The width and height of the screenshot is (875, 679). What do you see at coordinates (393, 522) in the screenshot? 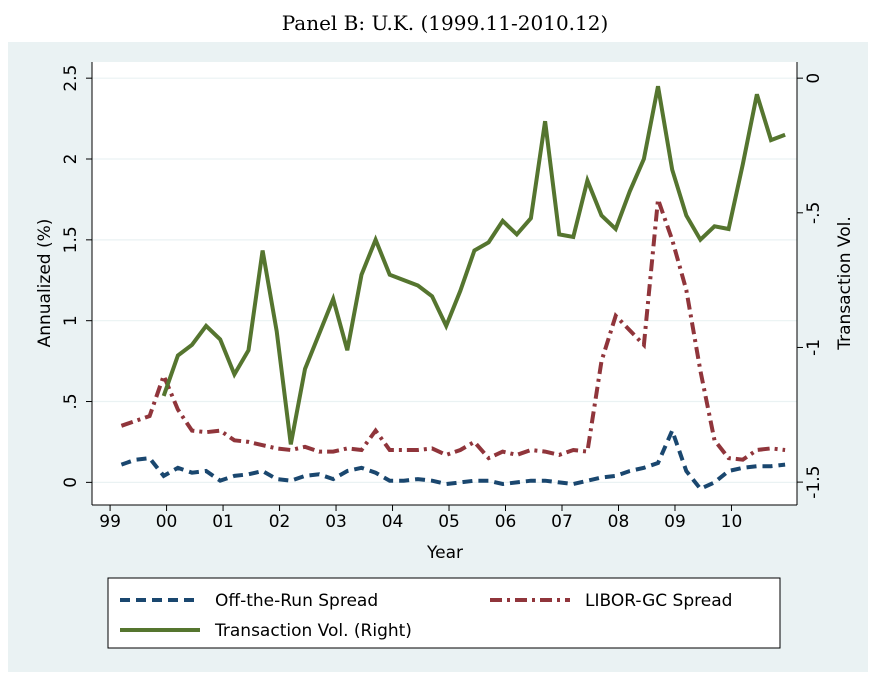
I see `x-tick-label: 04` at bounding box center [393, 522].